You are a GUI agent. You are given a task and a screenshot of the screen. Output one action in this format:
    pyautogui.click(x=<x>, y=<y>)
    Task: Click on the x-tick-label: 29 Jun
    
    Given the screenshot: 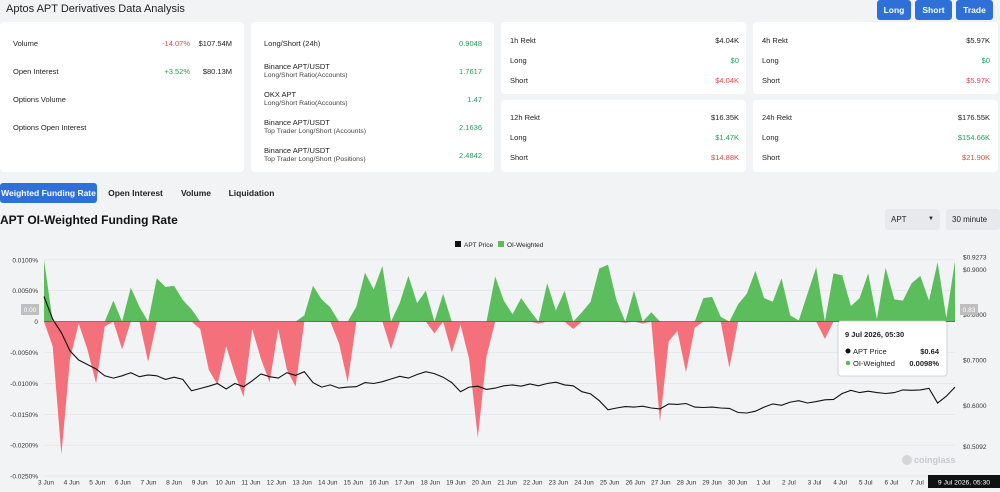 What is the action you would take?
    pyautogui.click(x=712, y=483)
    